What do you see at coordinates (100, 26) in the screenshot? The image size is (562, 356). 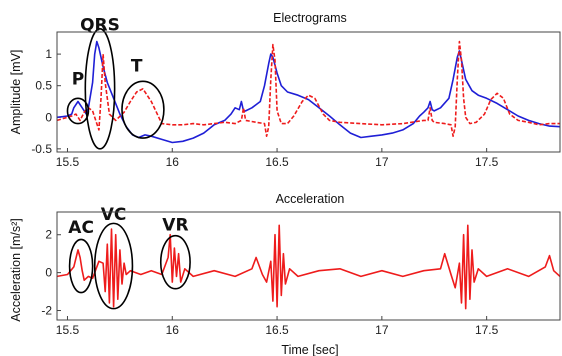 I see `annotation-label-qrs: QRS` at bounding box center [100, 26].